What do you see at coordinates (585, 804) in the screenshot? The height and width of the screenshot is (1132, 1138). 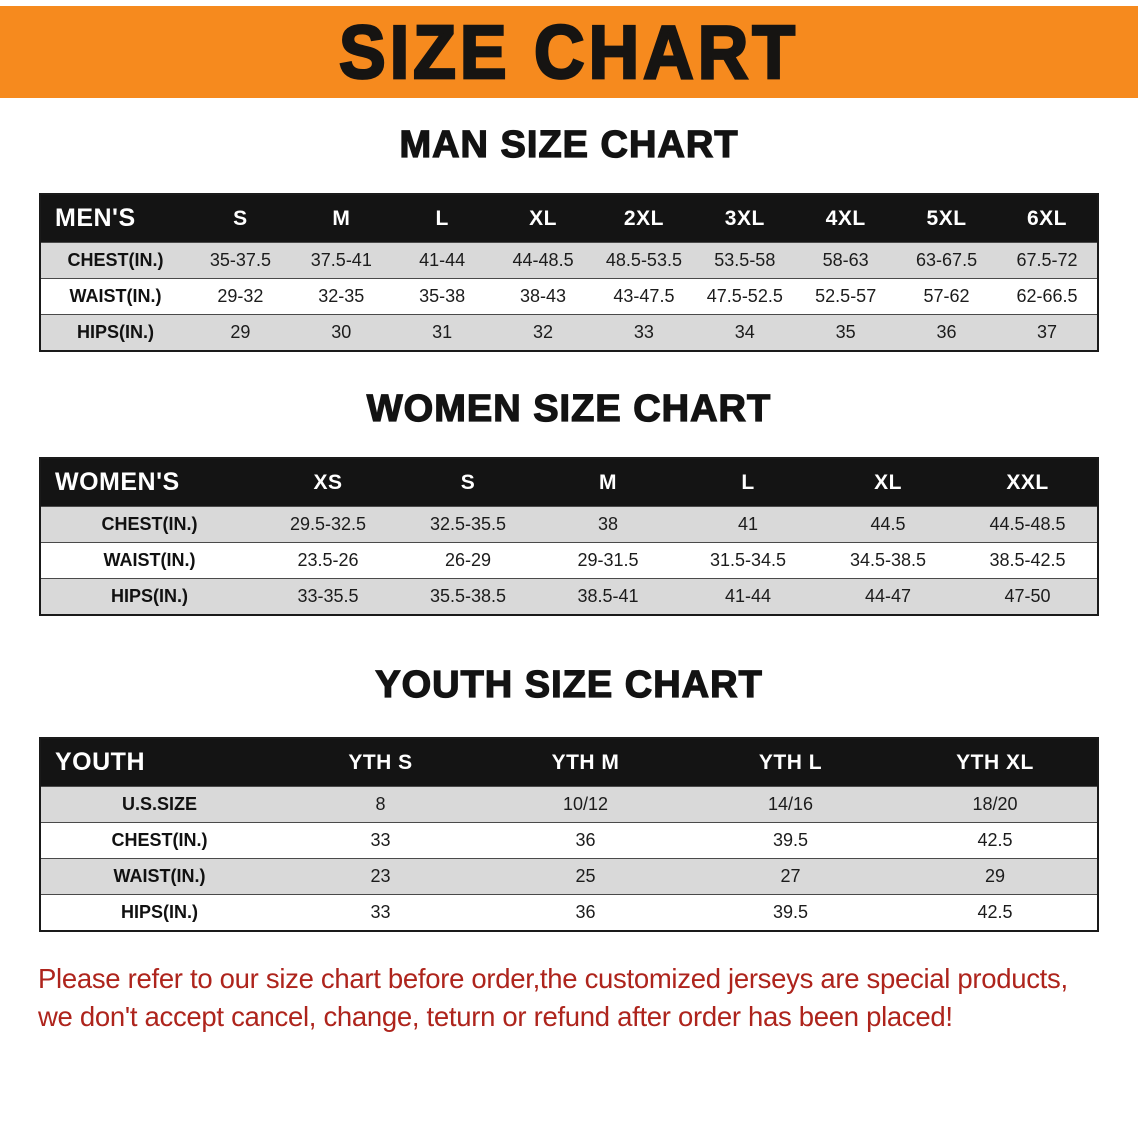 I see `size-value: 10/12` at bounding box center [585, 804].